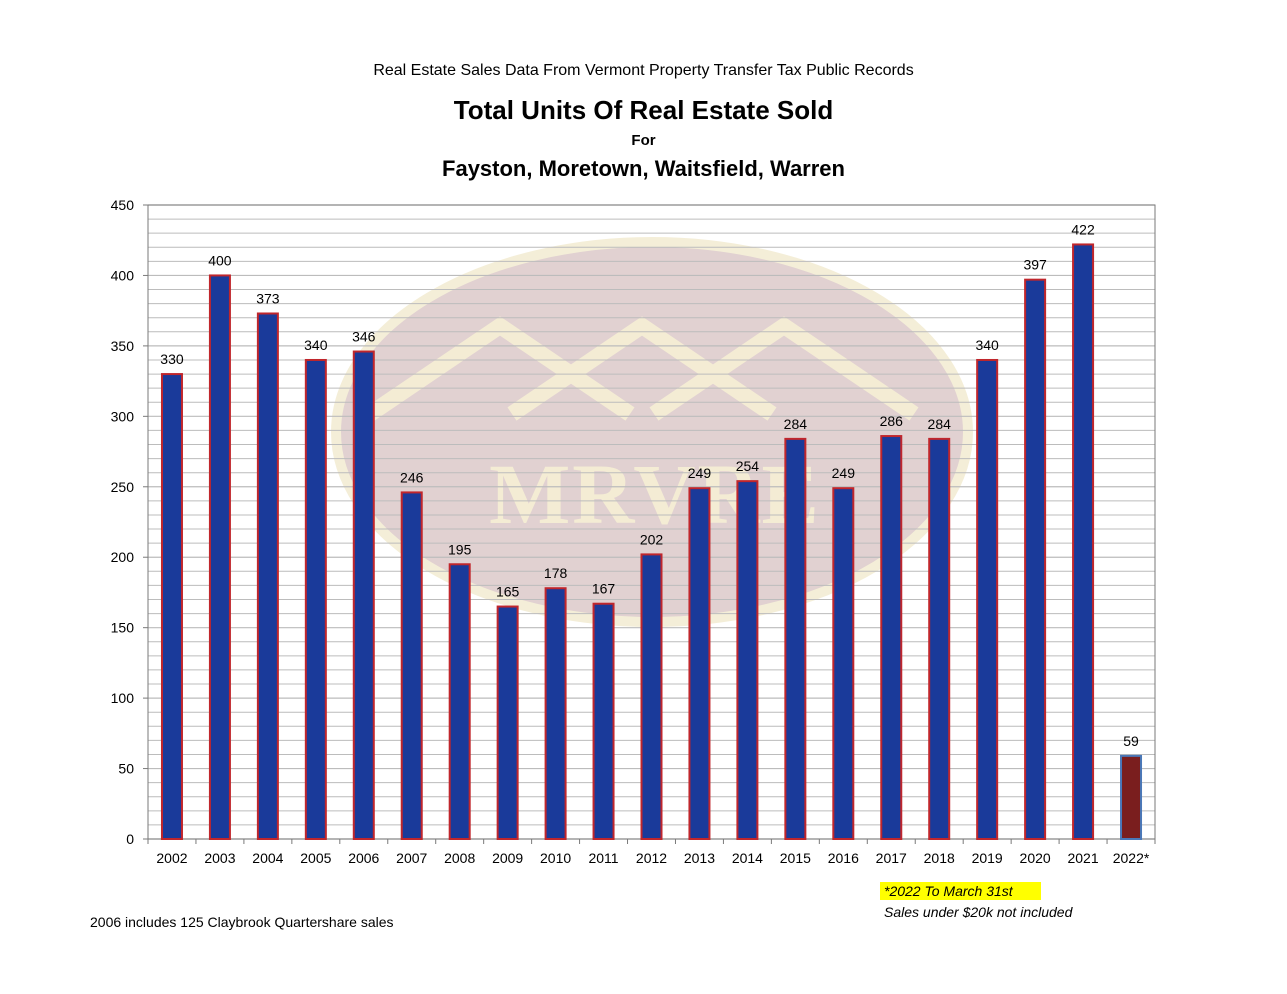  What do you see at coordinates (267, 858) in the screenshot?
I see `x-tick-label: 2004` at bounding box center [267, 858].